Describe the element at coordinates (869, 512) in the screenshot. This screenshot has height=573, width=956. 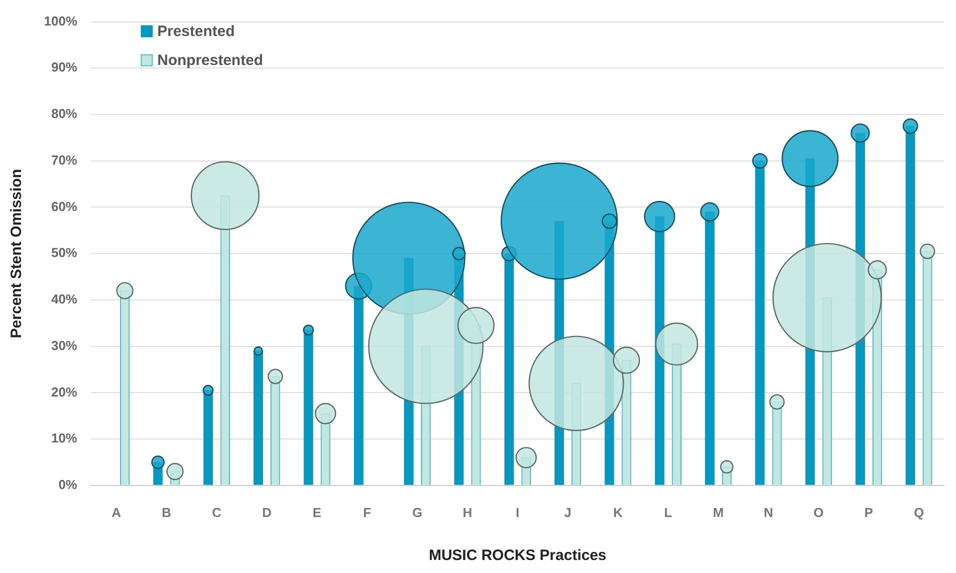
I see `x-tick-label: P` at that location.